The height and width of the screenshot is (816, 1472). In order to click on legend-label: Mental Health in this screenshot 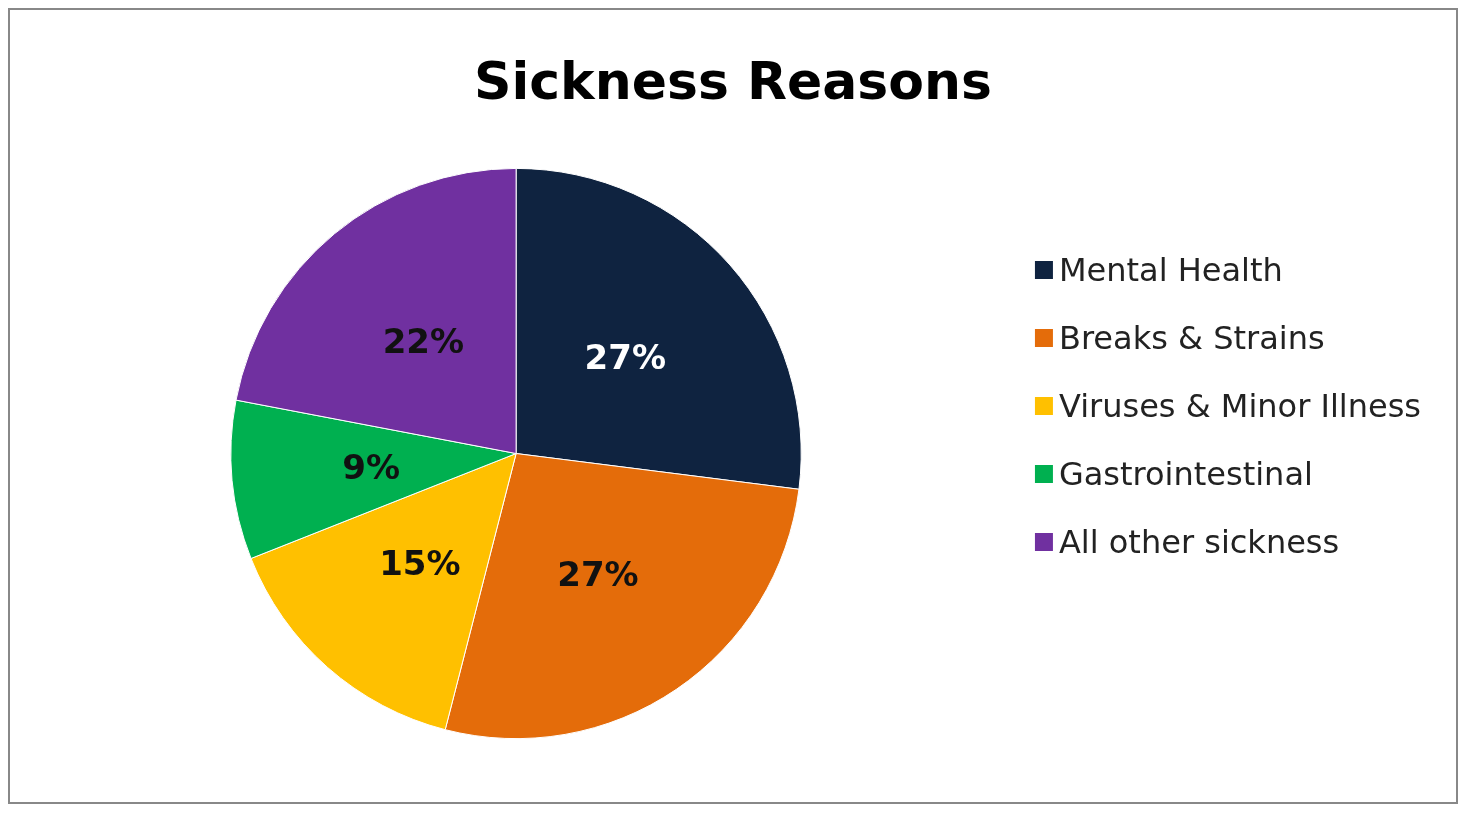, I will do `click(1170, 270)`.